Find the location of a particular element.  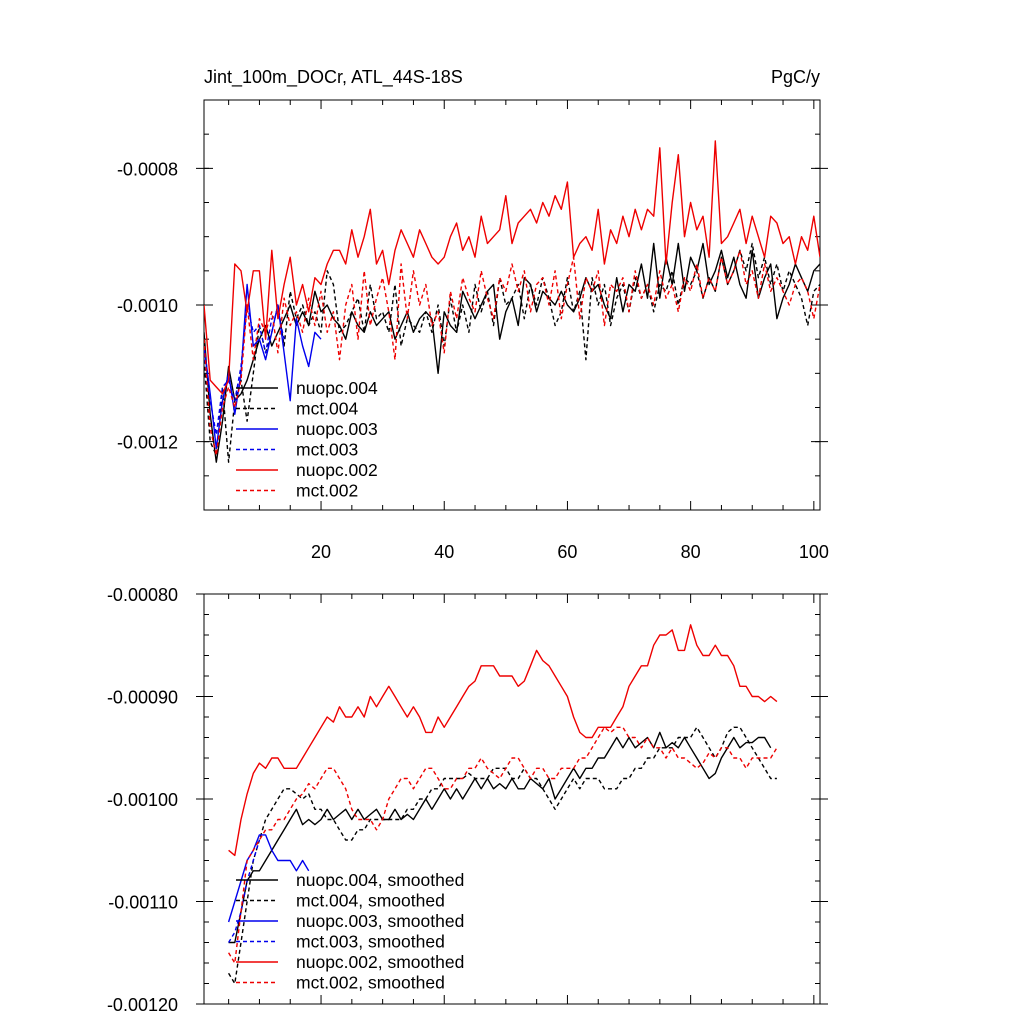

top-y-tick-label: -0.0008 is located at coordinates (147, 169).